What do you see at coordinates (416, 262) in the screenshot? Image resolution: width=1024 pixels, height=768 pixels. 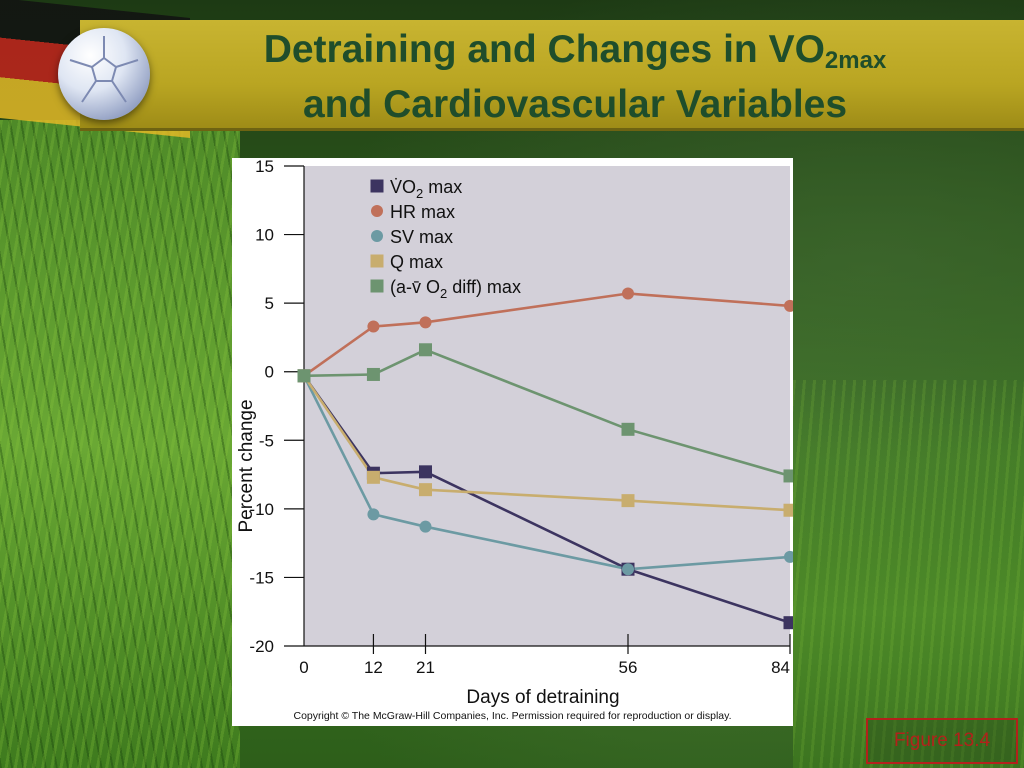 I see `legend-label-3: Q max` at bounding box center [416, 262].